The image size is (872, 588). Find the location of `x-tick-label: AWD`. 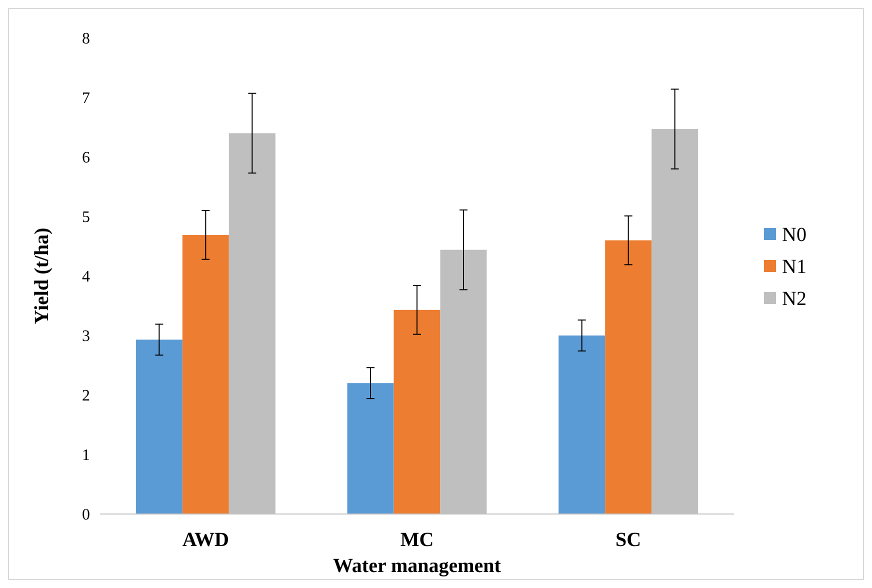

x-tick-label: AWD is located at coordinates (206, 540).